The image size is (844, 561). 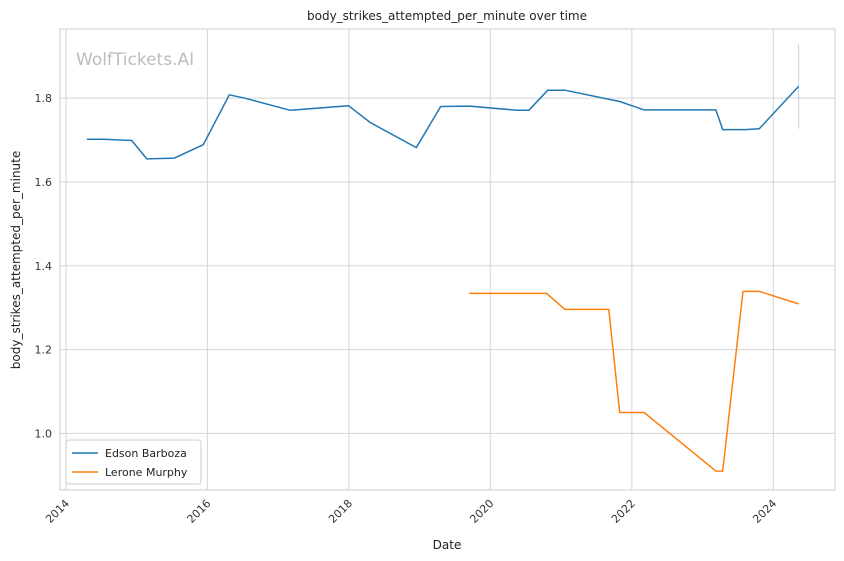 I want to click on y-tick-label: 1.4, so click(x=44, y=266).